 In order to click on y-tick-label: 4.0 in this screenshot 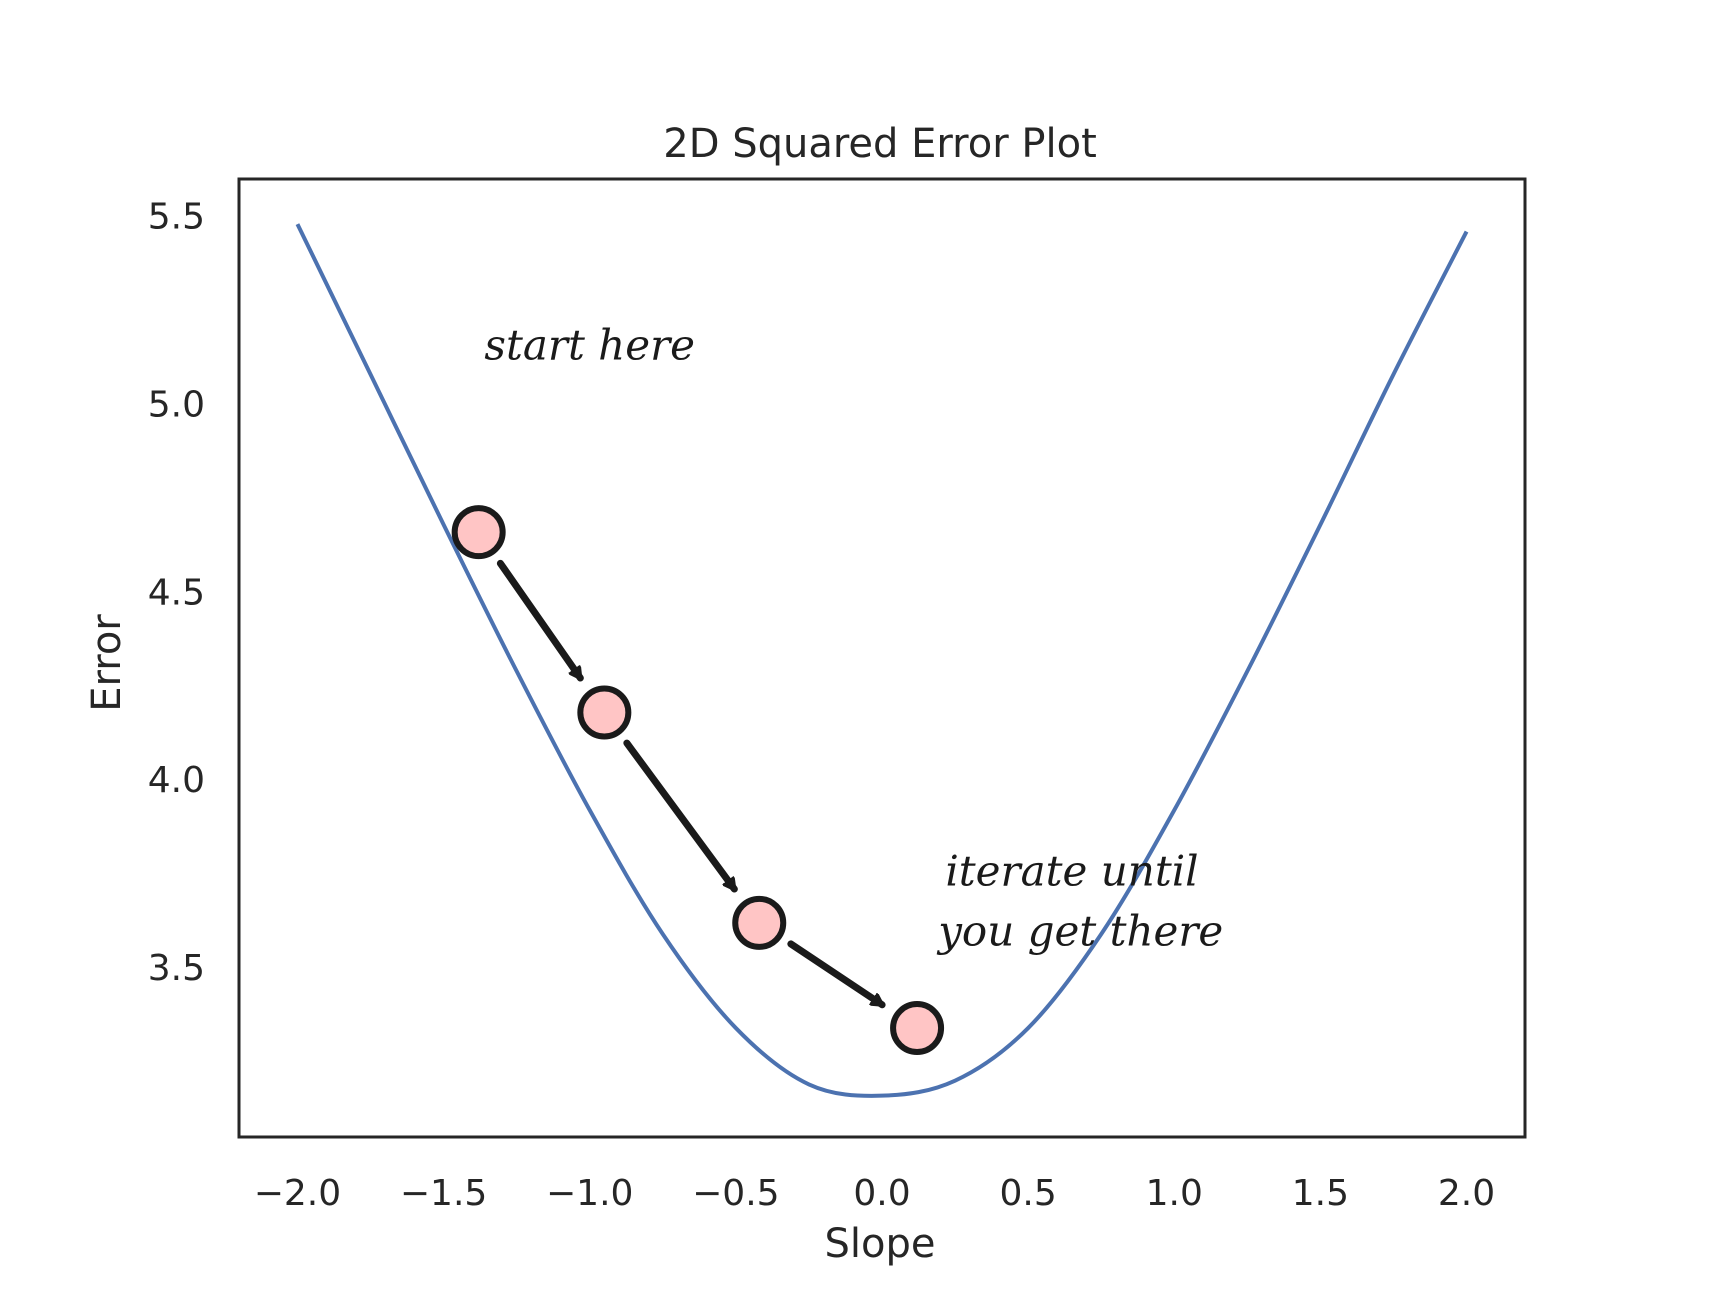, I will do `click(176, 780)`.